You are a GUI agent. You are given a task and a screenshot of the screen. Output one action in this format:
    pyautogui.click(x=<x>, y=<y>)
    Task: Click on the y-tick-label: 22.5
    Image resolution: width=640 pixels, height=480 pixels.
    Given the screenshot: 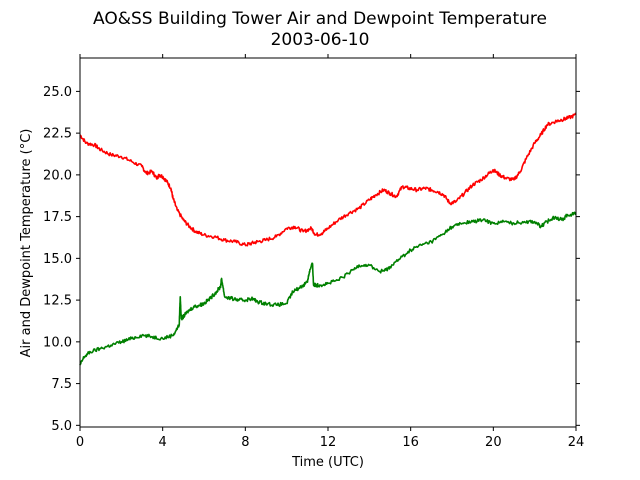 What is the action you would take?
    pyautogui.click(x=57, y=134)
    